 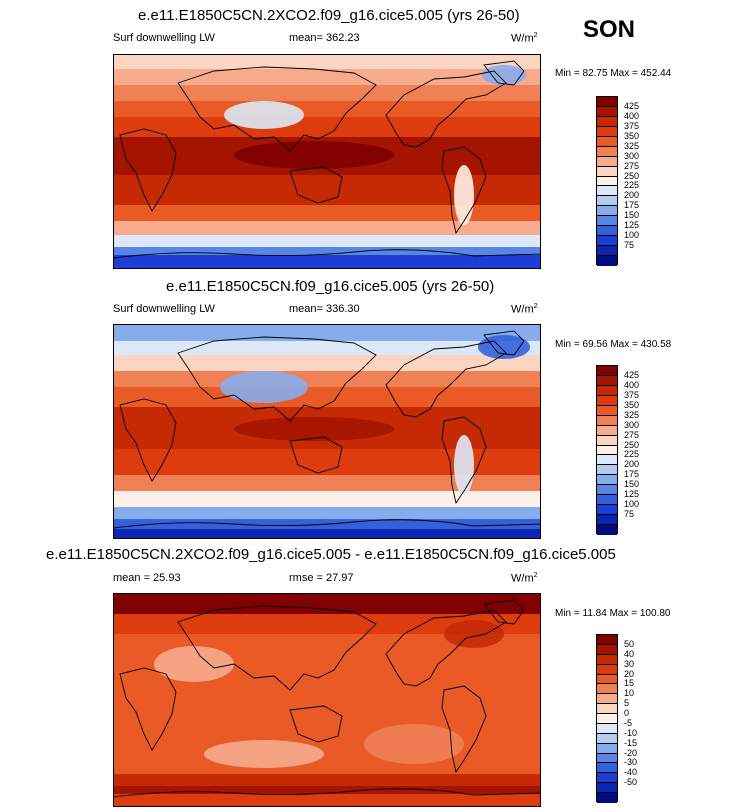 What do you see at coordinates (613, 73) in the screenshot?
I see `panel1-minmax: Min = 82.75 Max = 452.44` at bounding box center [613, 73].